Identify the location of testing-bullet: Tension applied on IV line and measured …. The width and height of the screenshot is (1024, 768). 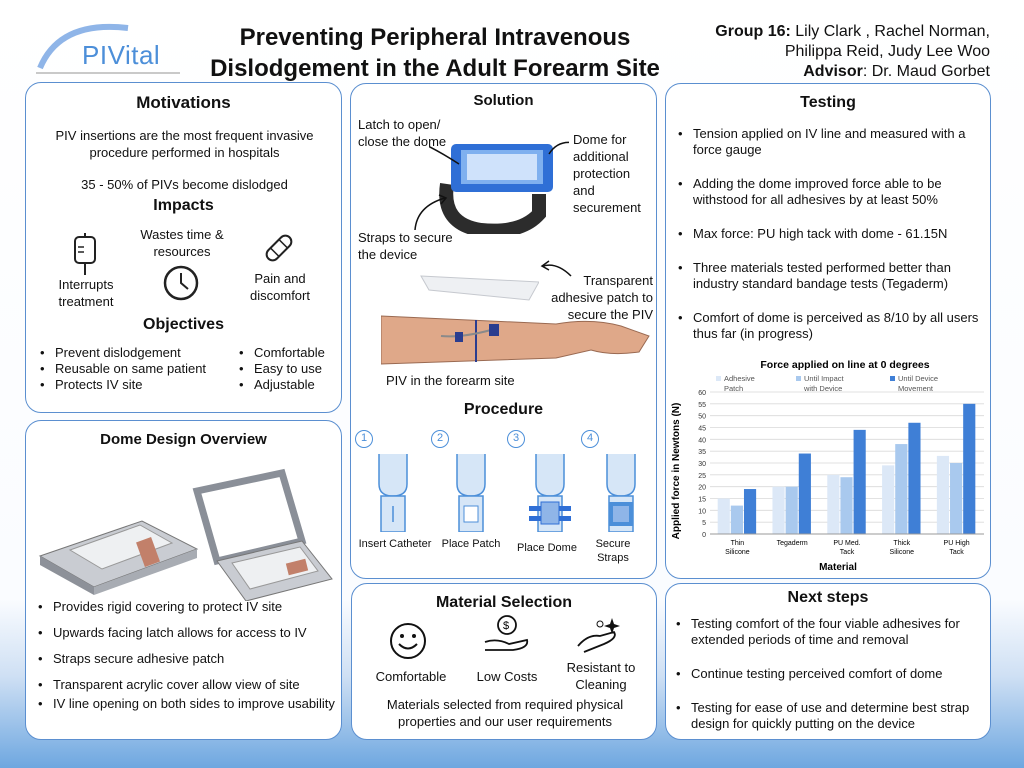
(831, 142).